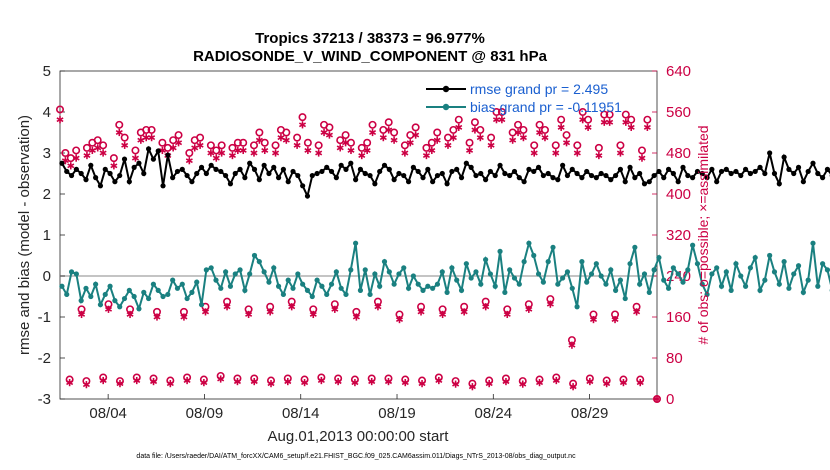  Describe the element at coordinates (47, 235) in the screenshot. I see `y-left-tick-label: 1` at that location.